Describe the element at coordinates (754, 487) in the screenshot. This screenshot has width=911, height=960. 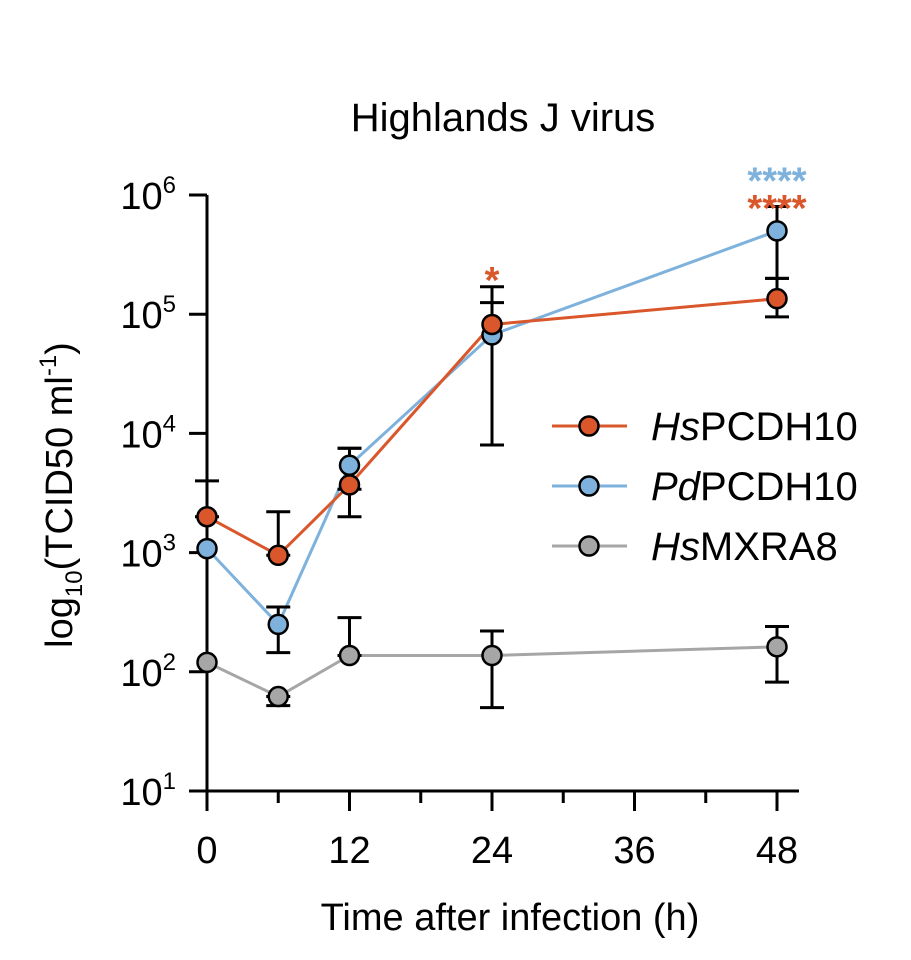
I see `legend-label: PdPCDH10` at that location.